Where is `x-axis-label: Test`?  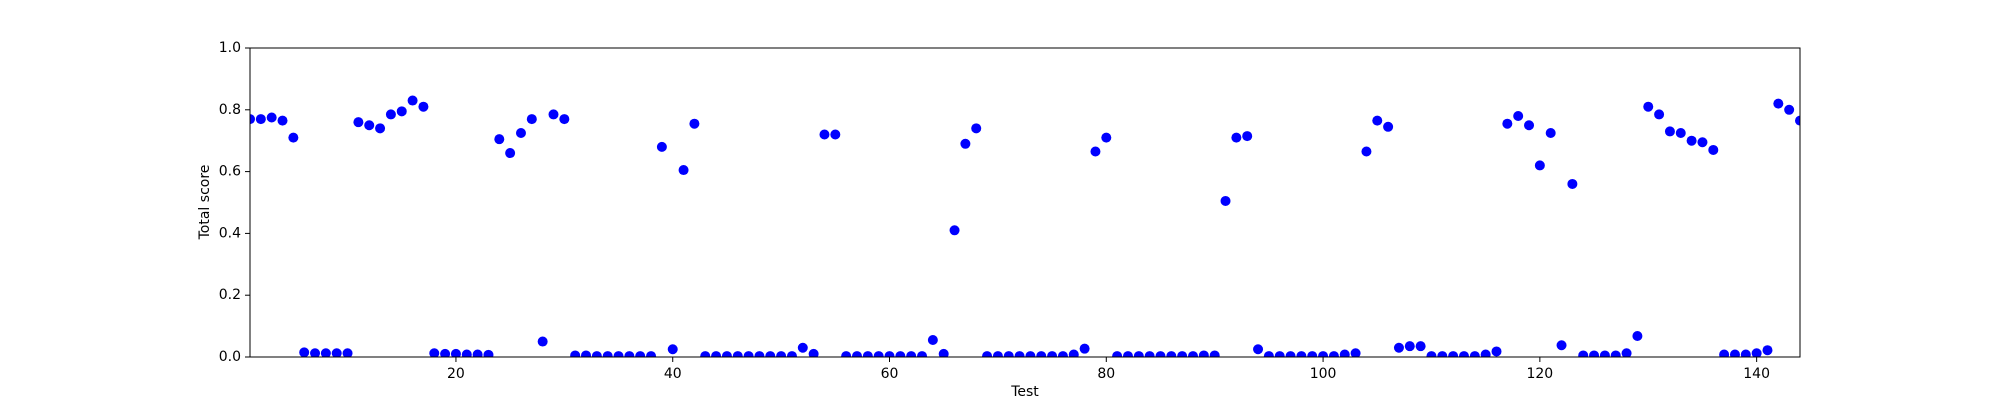
x-axis-label: Test is located at coordinates (1024, 392).